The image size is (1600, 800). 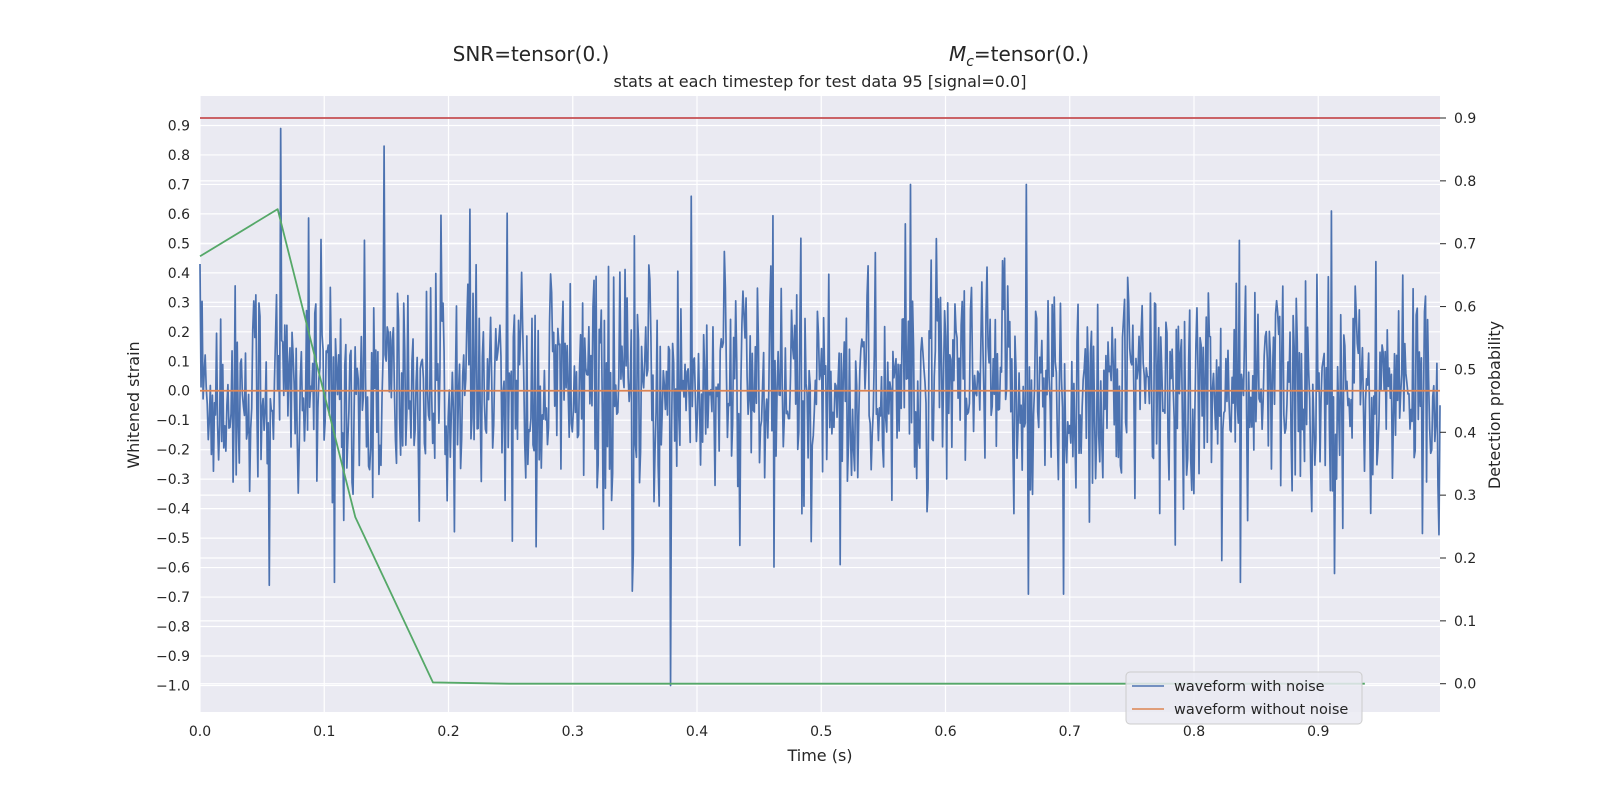 I want to click on x-tick-label-8: 0.8, so click(x=1194, y=732).